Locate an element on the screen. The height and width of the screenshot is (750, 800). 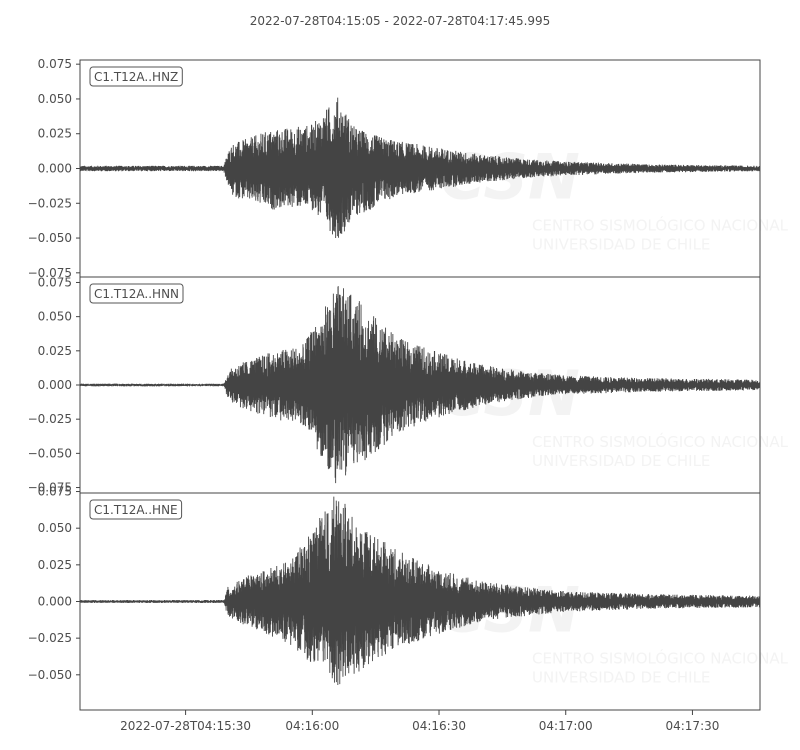
x-tick-label: 04:17:00 is located at coordinates (566, 726).